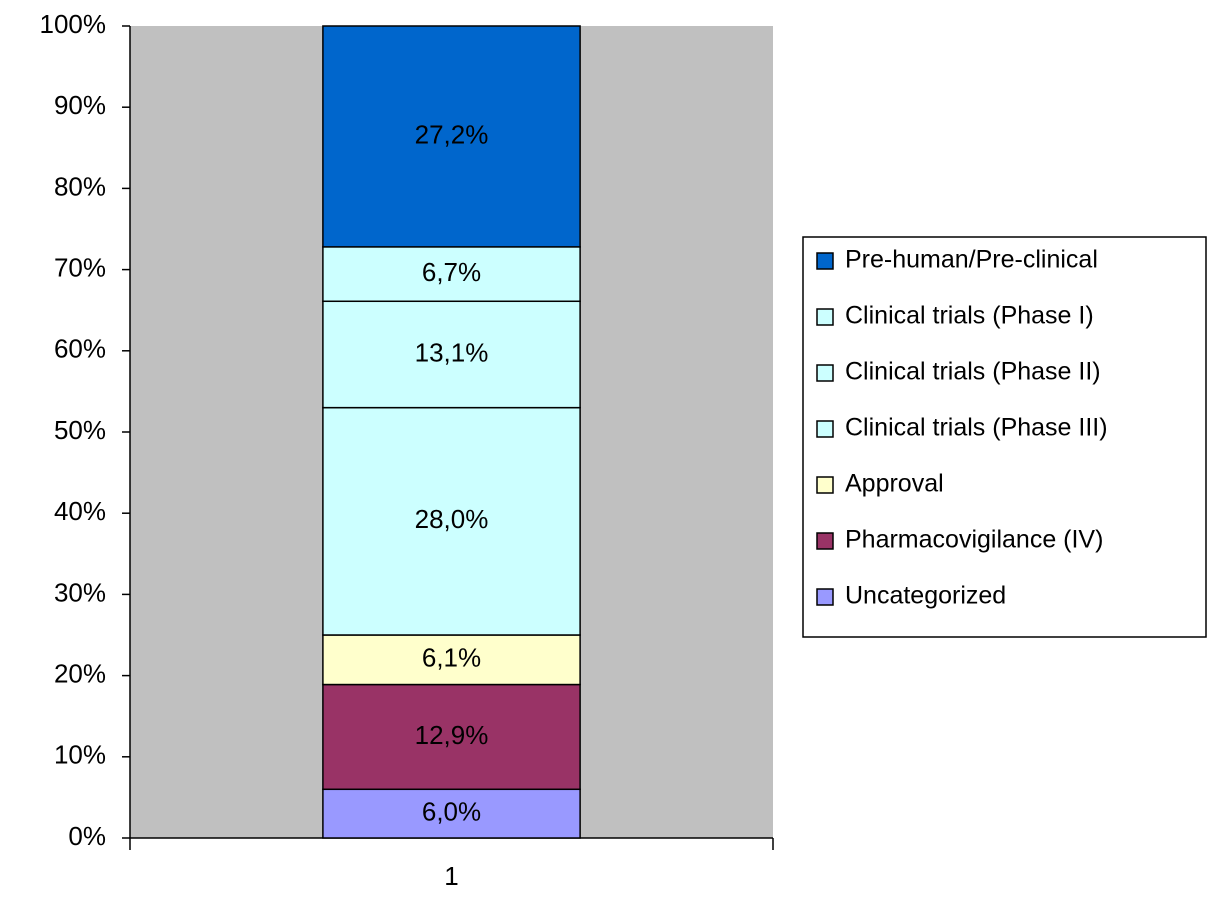  I want to click on y-tick-label: 90%, so click(80, 105).